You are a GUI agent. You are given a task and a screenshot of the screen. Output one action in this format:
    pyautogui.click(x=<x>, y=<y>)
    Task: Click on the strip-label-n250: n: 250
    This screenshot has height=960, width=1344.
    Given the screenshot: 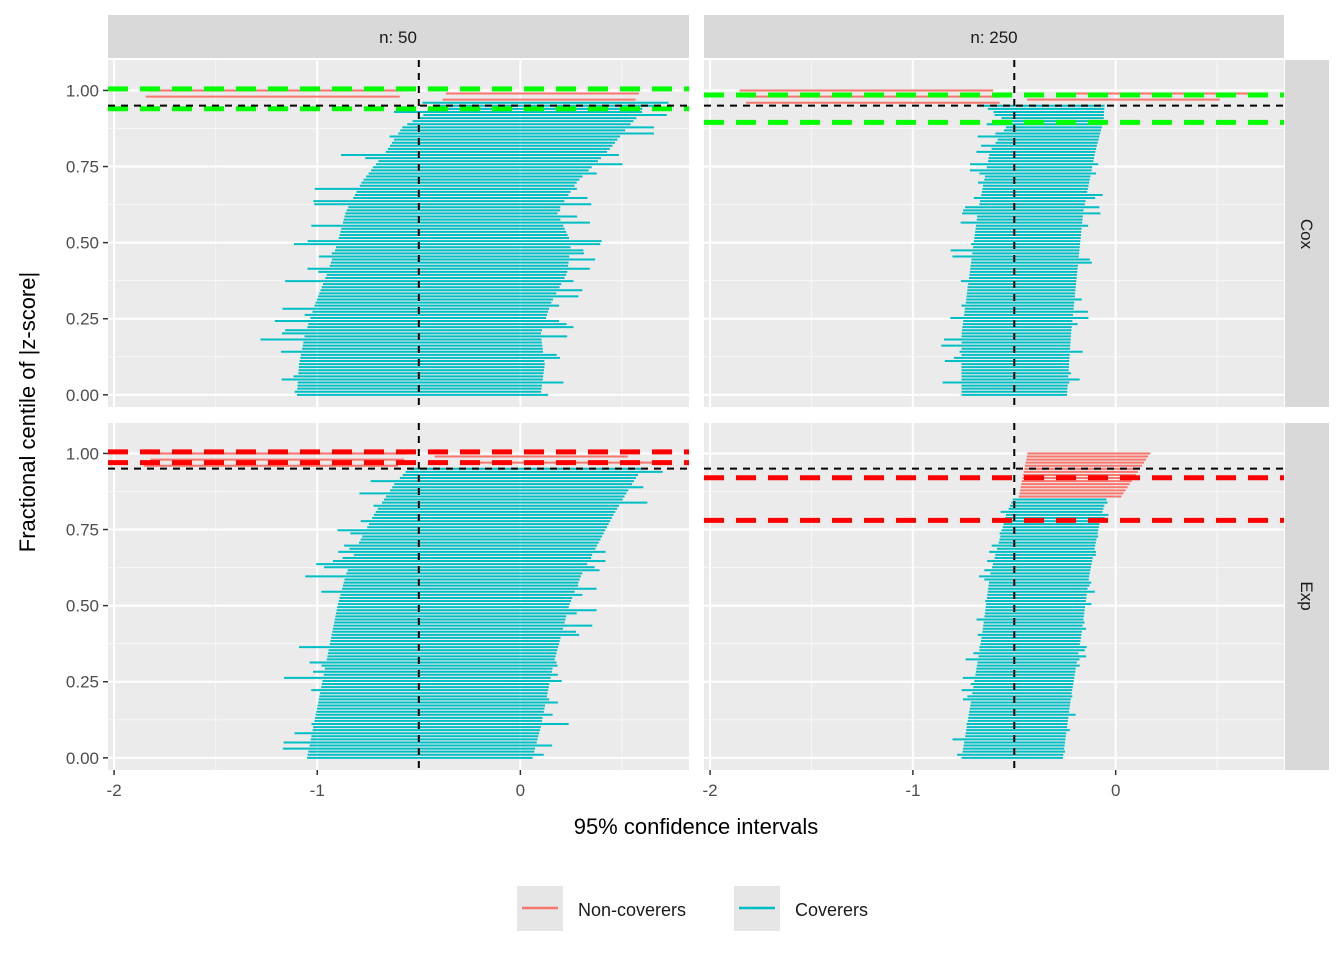 What is the action you would take?
    pyautogui.click(x=993, y=37)
    